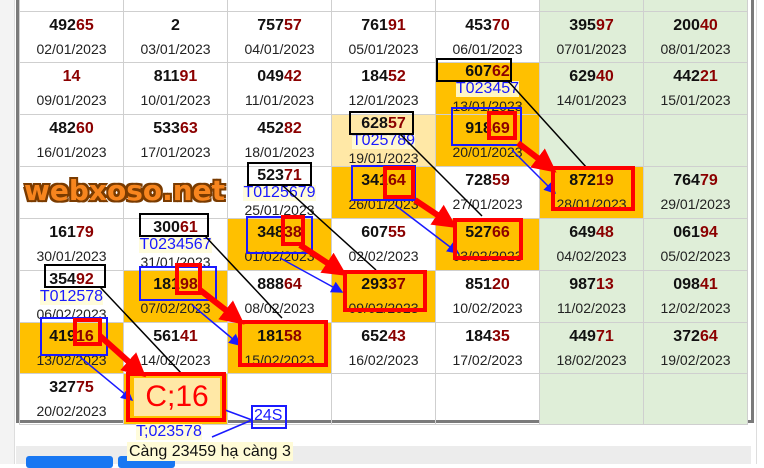  I want to click on result-date: 07/01/2023, so click(591, 48).